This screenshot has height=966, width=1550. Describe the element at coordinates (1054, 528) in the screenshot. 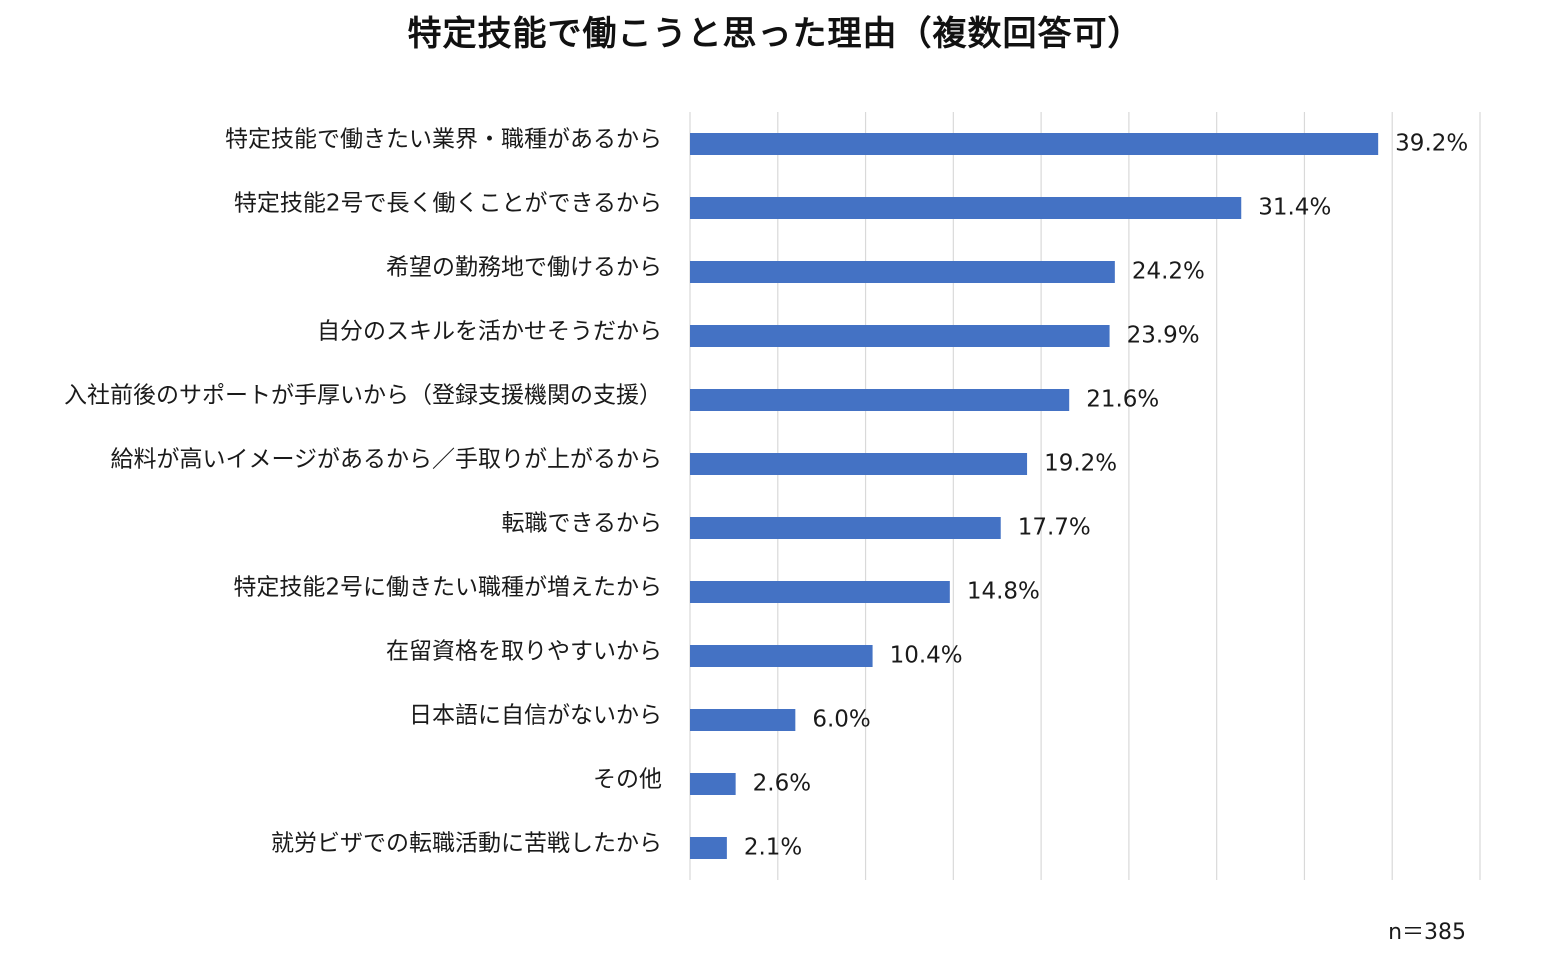

I see `value-label-6: 17.7%` at that location.